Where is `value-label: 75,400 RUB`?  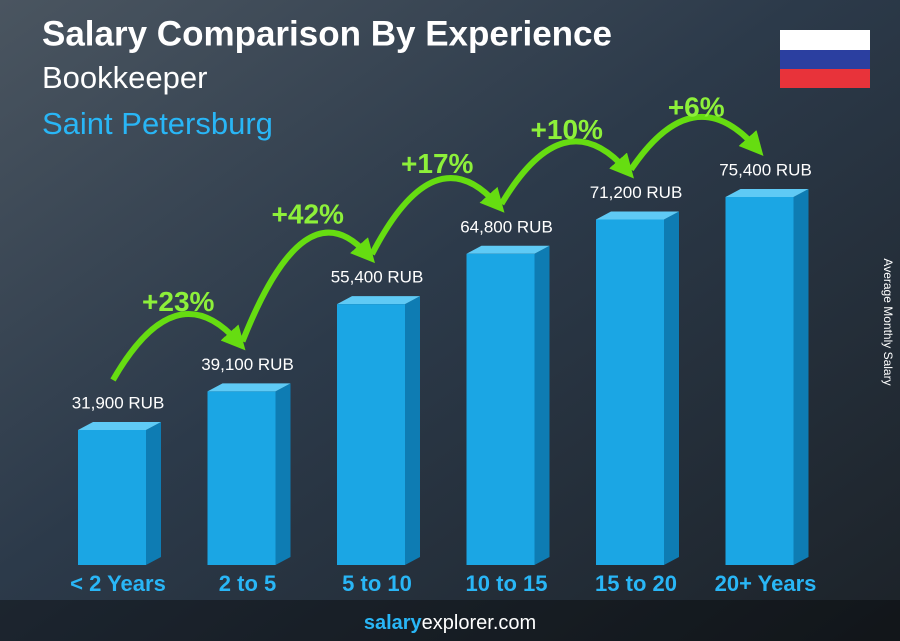
value-label: 75,400 RUB is located at coordinates (765, 169).